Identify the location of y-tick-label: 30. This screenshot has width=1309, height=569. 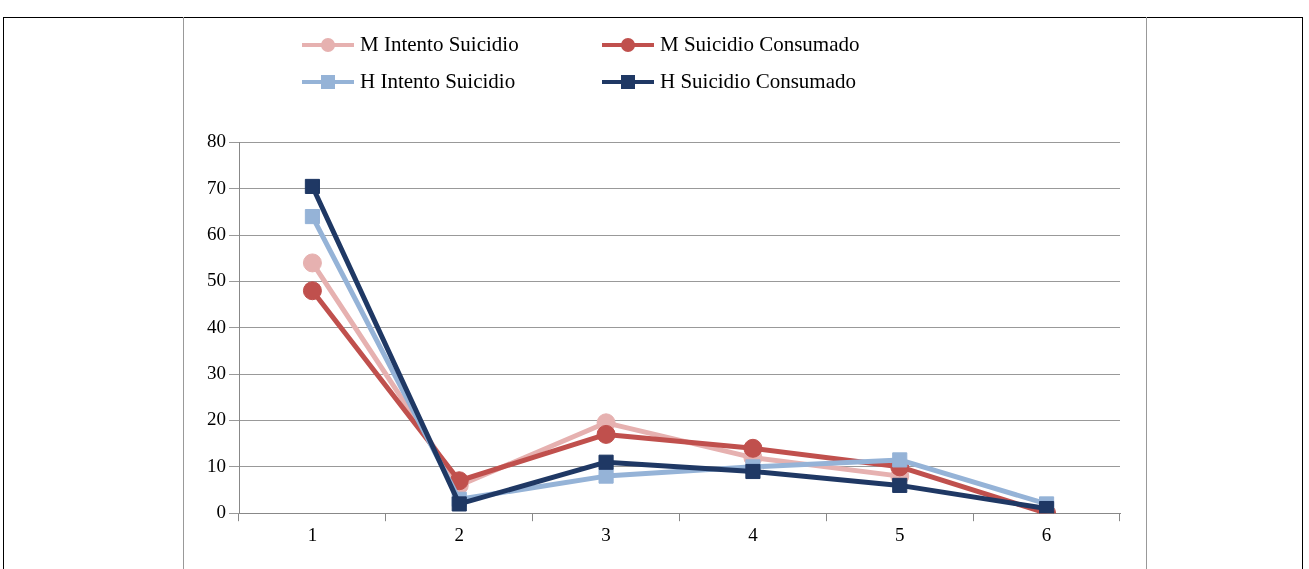
(216, 373).